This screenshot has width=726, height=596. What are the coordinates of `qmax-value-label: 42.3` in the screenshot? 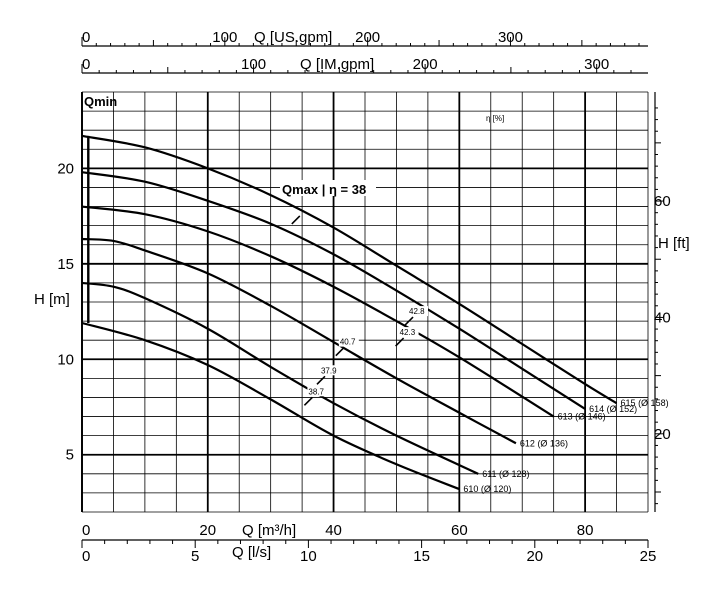 It's located at (408, 332).